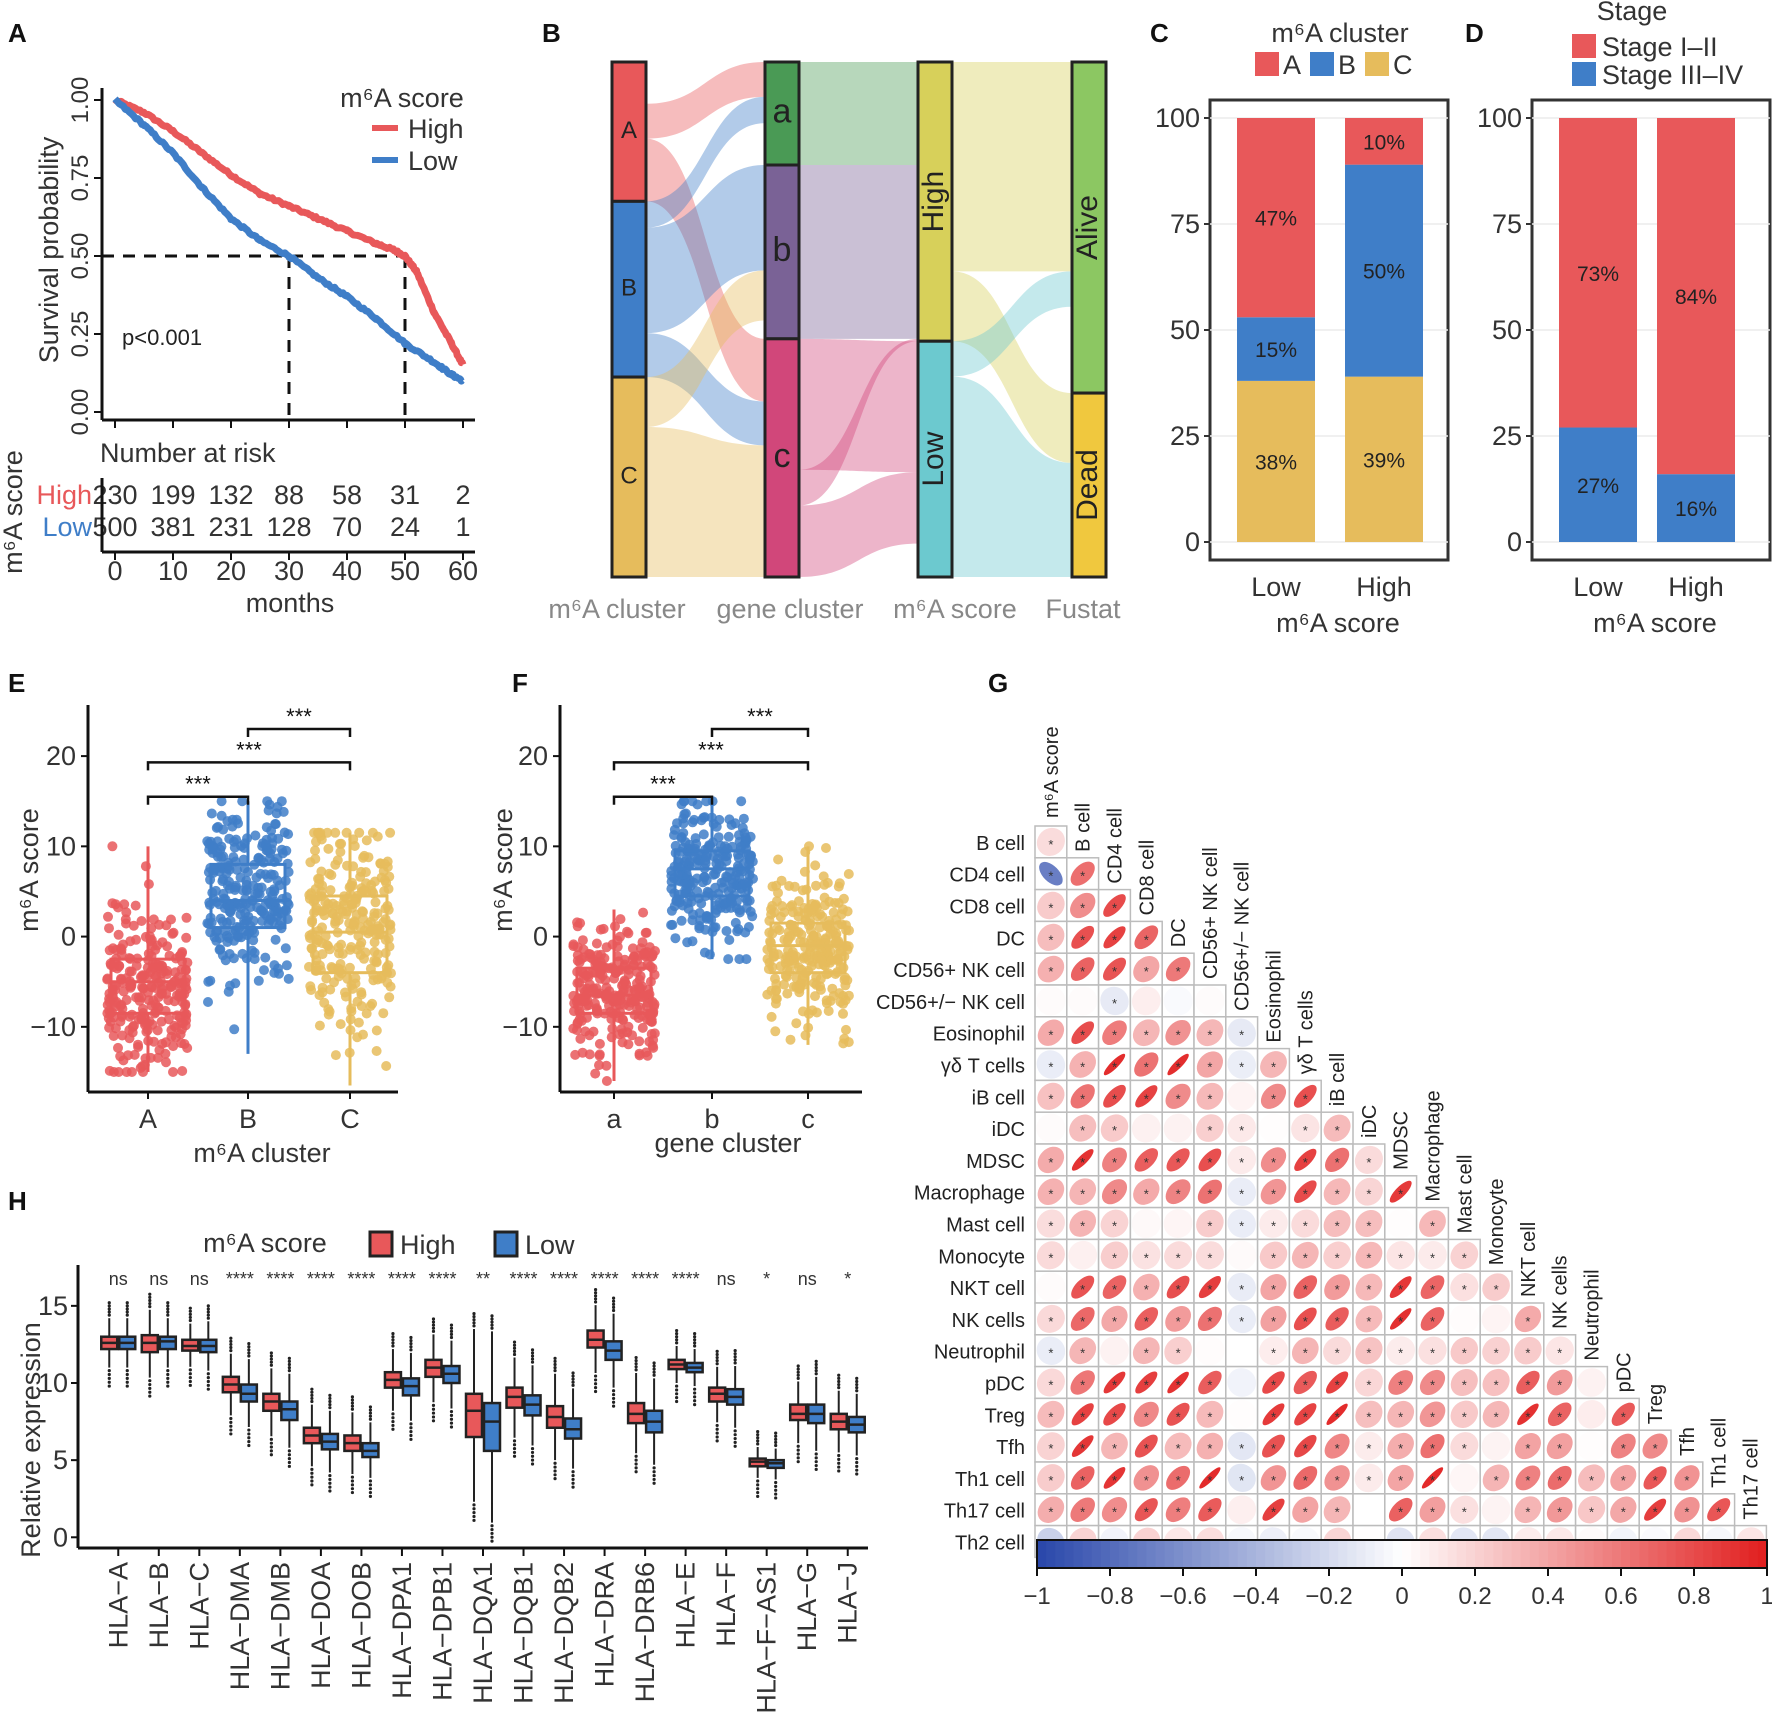 Image resolution: width=1772 pixels, height=1719 pixels. What do you see at coordinates (442, 1631) in the screenshot?
I see `h-x-tick-label: HLA−DPB1` at bounding box center [442, 1631].